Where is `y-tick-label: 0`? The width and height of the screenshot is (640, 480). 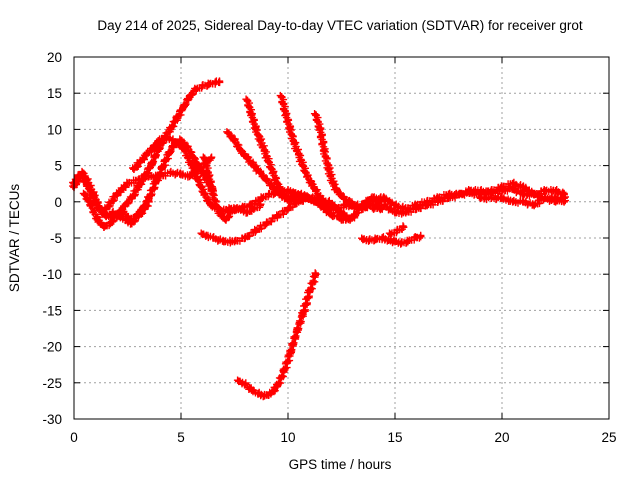
y-tick-label: 0 is located at coordinates (58, 202).